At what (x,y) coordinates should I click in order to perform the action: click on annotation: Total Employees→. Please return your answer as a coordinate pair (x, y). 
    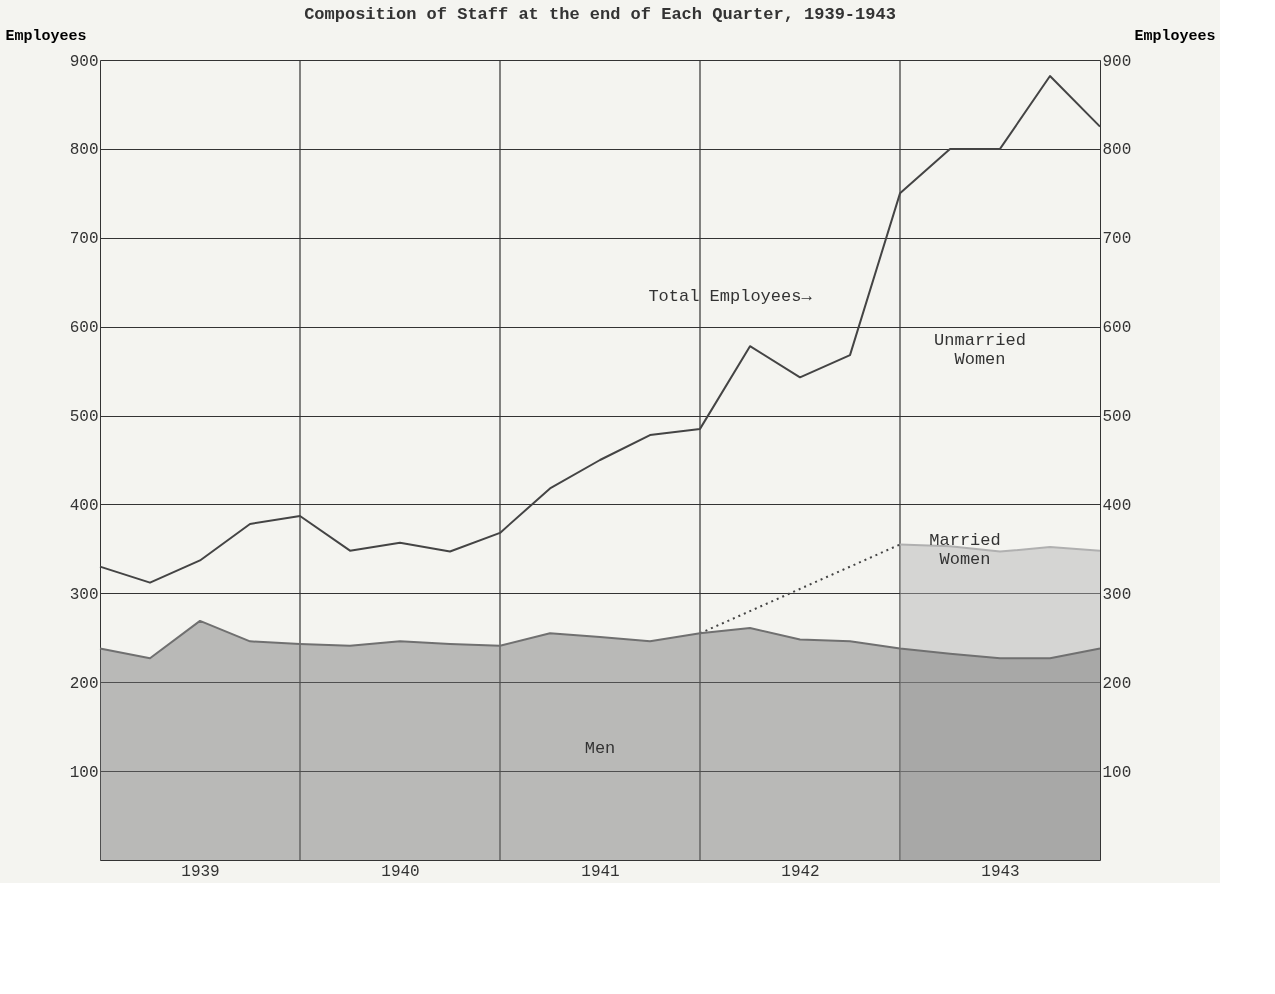
    Looking at the image, I should click on (730, 296).